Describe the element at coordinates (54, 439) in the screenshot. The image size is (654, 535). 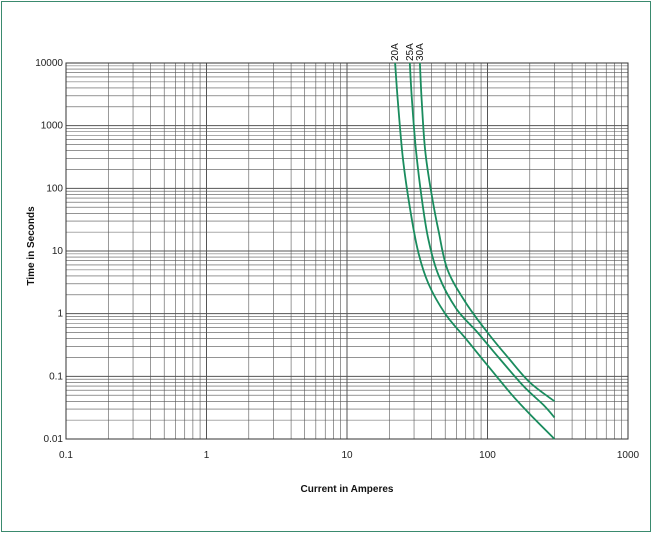
I see `y-tick-label: 0.01` at that location.